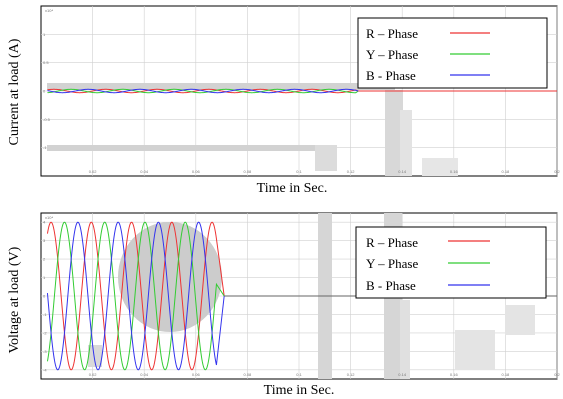  I want to click on current-y-tick-label: 1, so click(44, 34).